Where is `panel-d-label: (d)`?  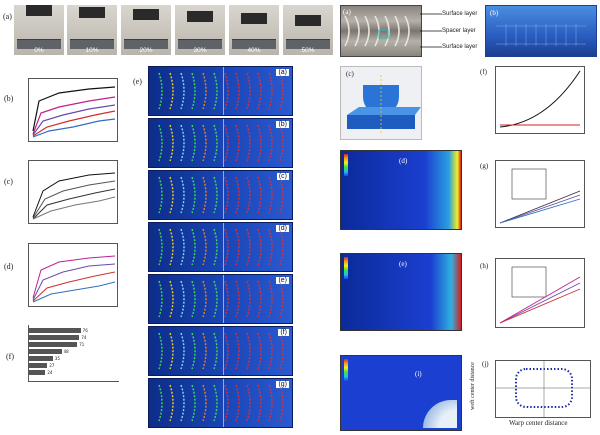 panel-d-label: (d) is located at coordinates (9, 266).